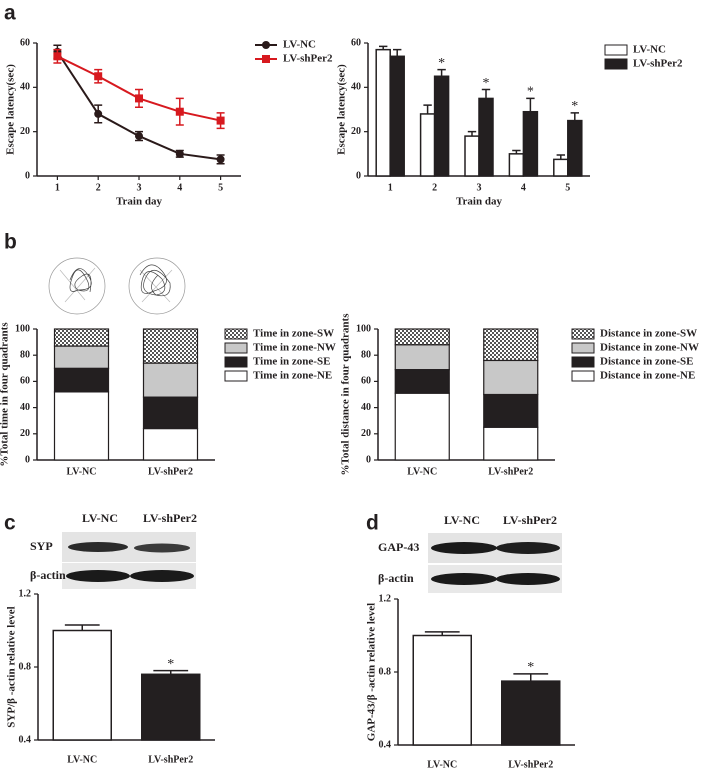 This screenshot has height=773, width=709. What do you see at coordinates (396, 578) in the screenshot?
I see `blot-row: β-actin` at bounding box center [396, 578].